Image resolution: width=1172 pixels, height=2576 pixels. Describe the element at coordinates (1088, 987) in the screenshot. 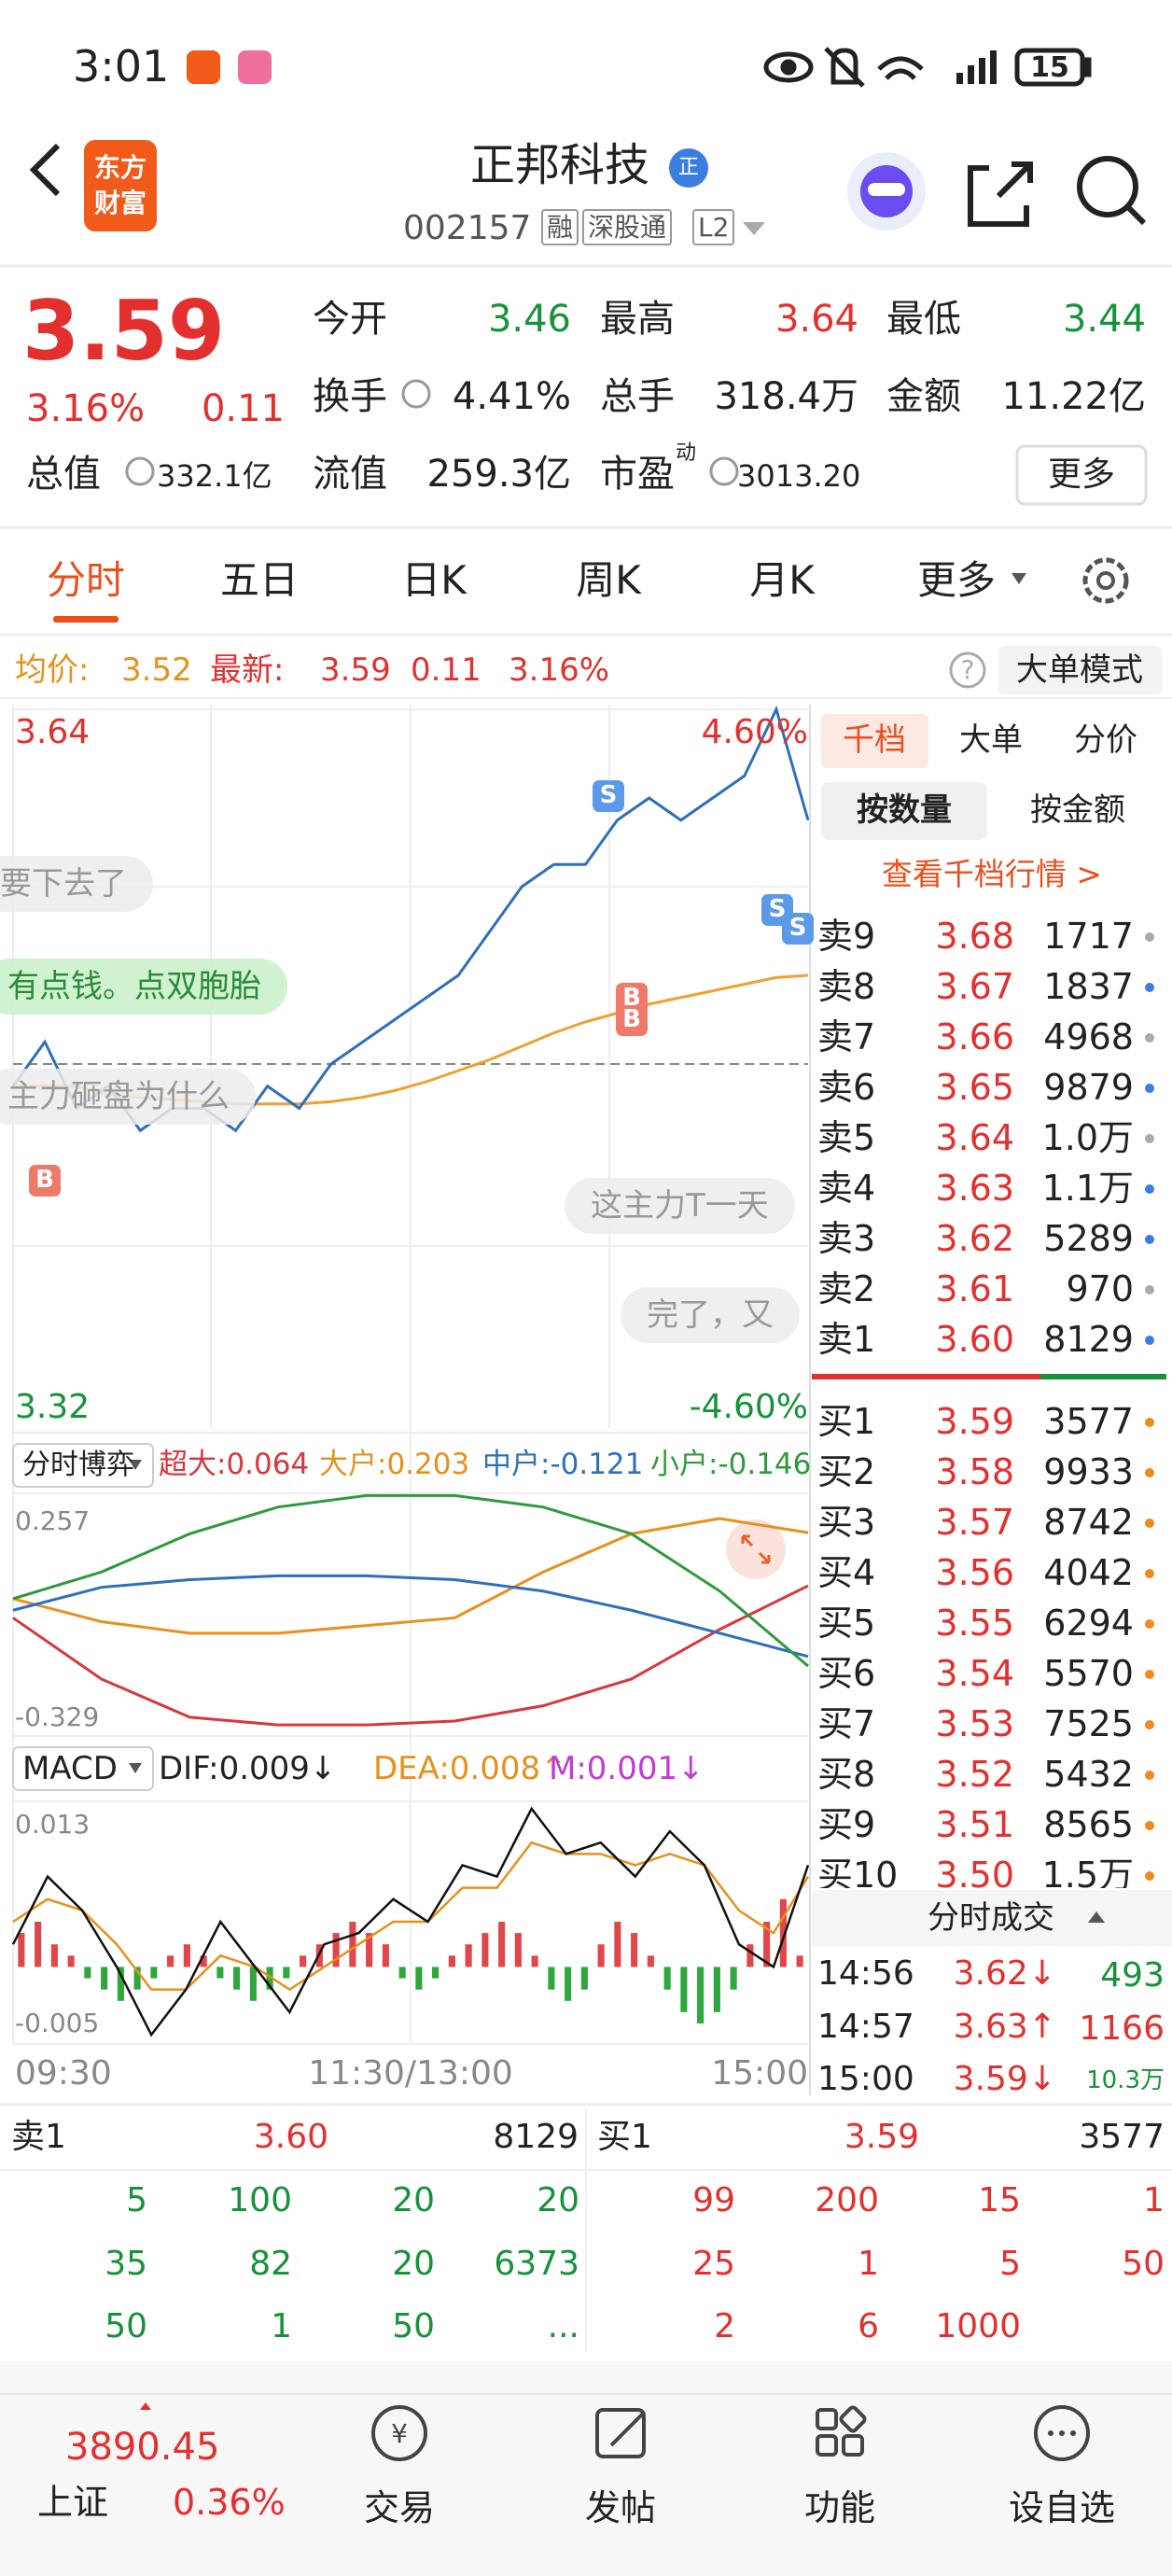

I see `level-volume: 1837` at that location.